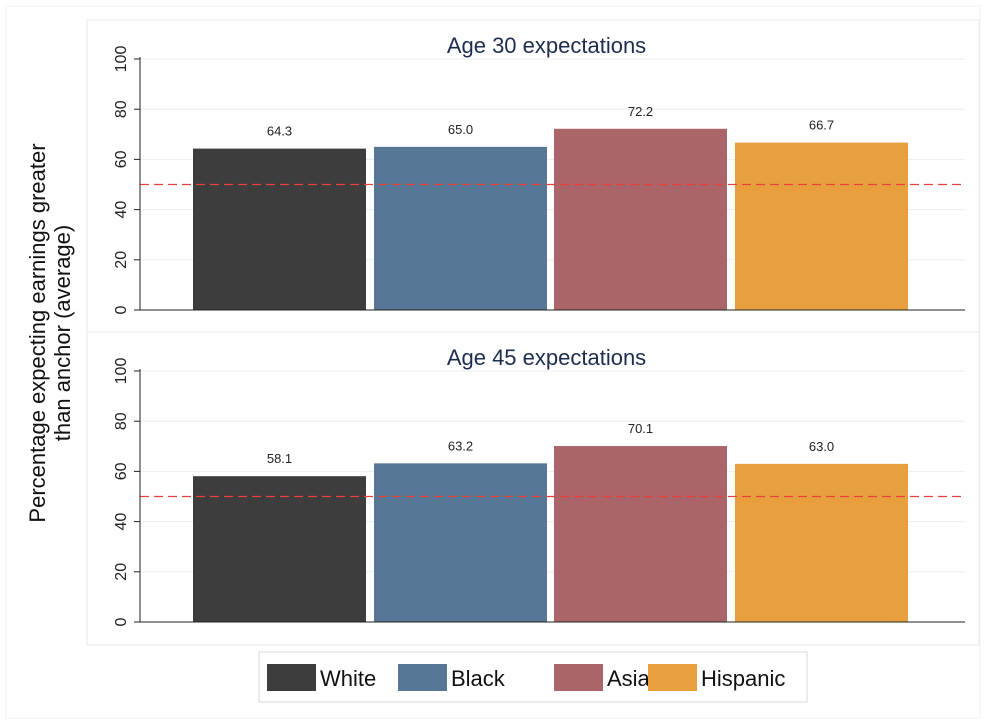 The image size is (985, 727). Describe the element at coordinates (672, 677) in the screenshot. I see `legend-swatch-hispanic` at that location.